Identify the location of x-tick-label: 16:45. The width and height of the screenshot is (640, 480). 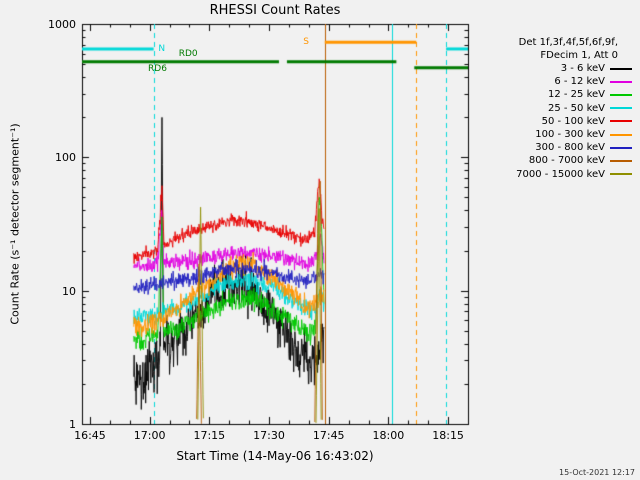
(90, 435).